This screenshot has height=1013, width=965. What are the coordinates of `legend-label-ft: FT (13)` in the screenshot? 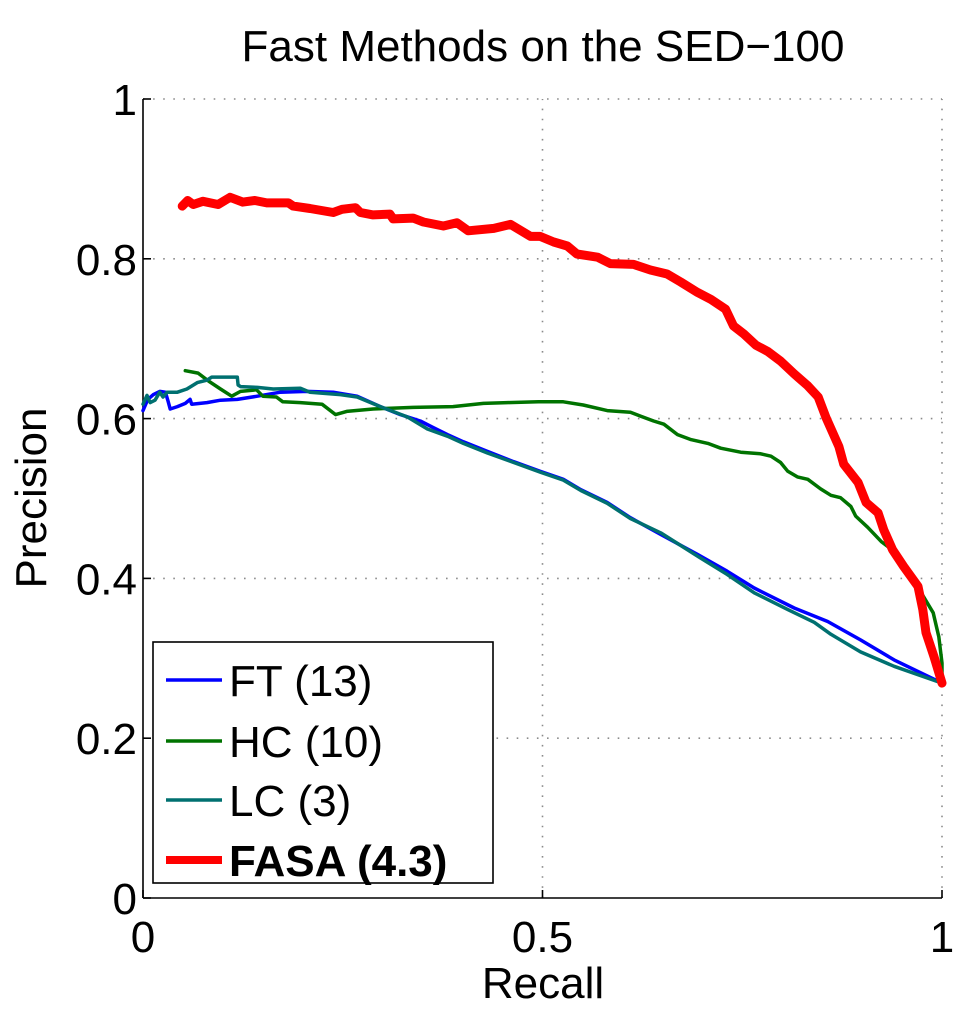 It's located at (300, 681).